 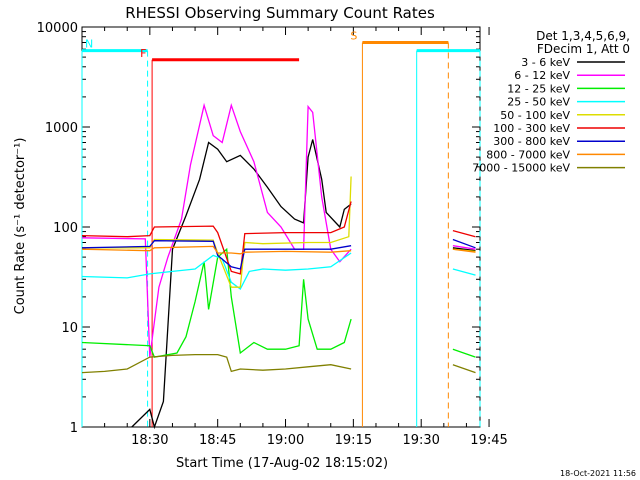 What do you see at coordinates (217, 440) in the screenshot?
I see `x-tick-label: 18:45` at bounding box center [217, 440].